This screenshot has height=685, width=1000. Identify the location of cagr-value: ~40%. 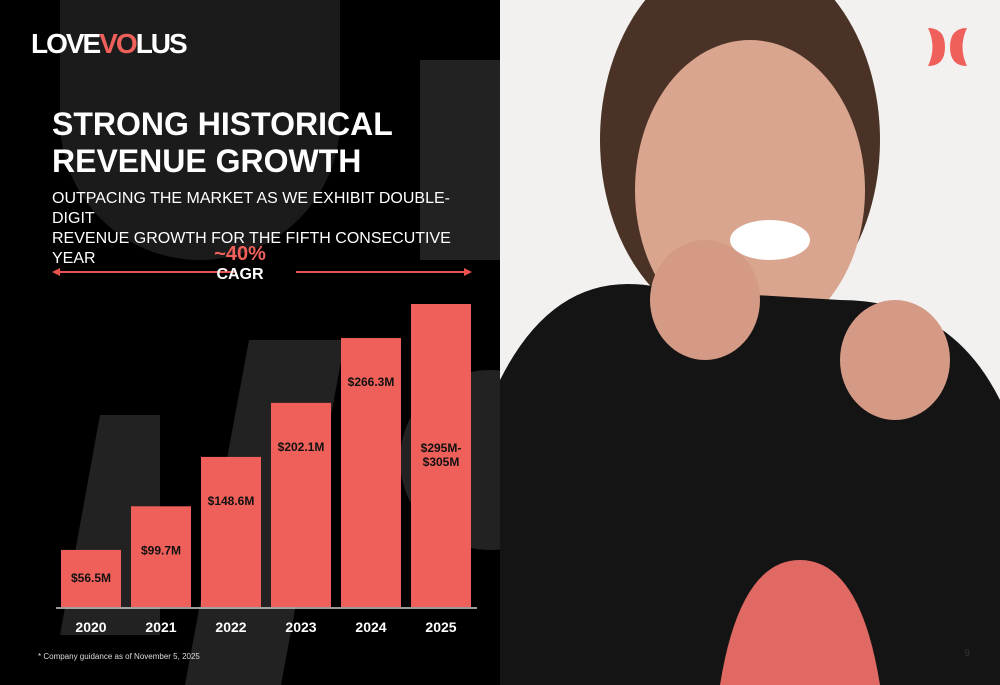
(240, 254).